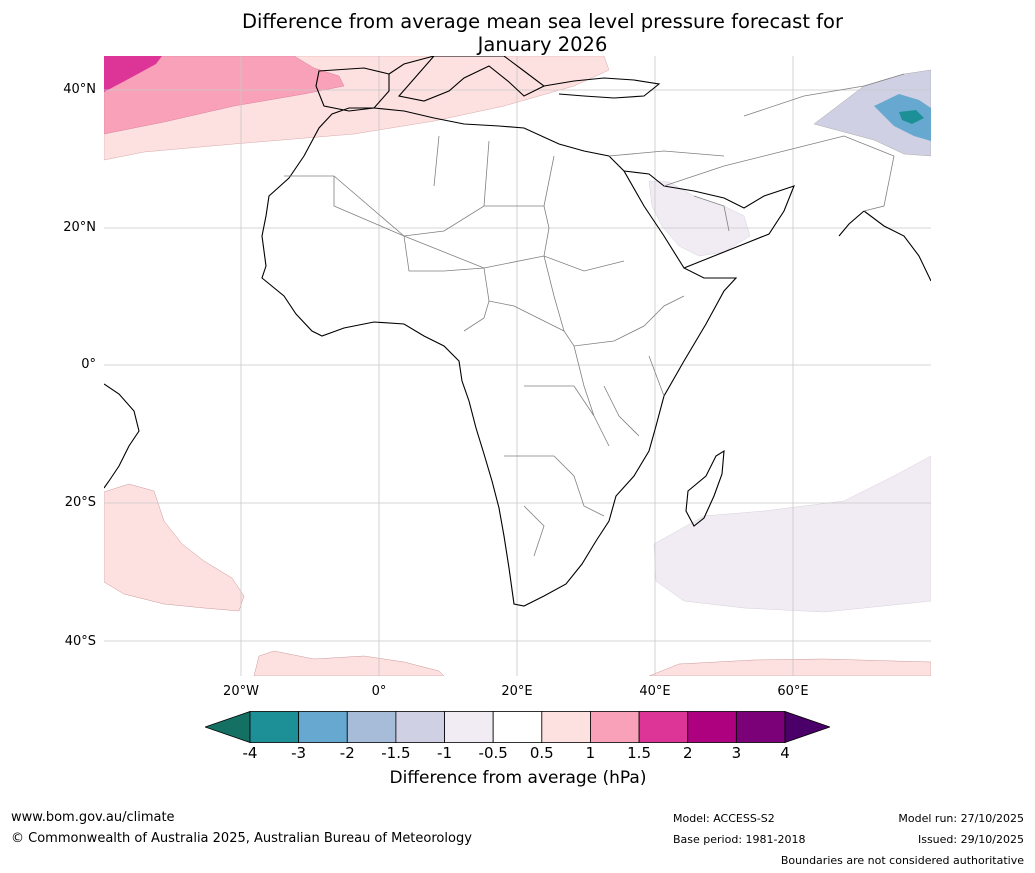 This screenshot has width=1035, height=873. I want to click on colorbar-tick: -4, so click(250, 753).